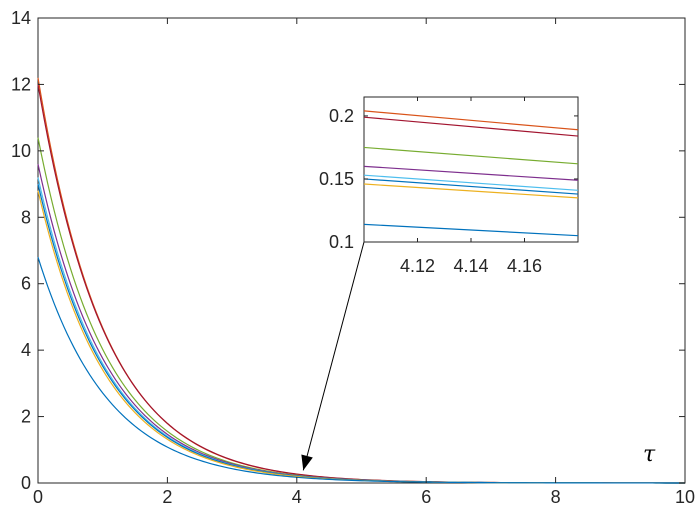  What do you see at coordinates (26, 284) in the screenshot?
I see `y-tick-label: 6` at bounding box center [26, 284].